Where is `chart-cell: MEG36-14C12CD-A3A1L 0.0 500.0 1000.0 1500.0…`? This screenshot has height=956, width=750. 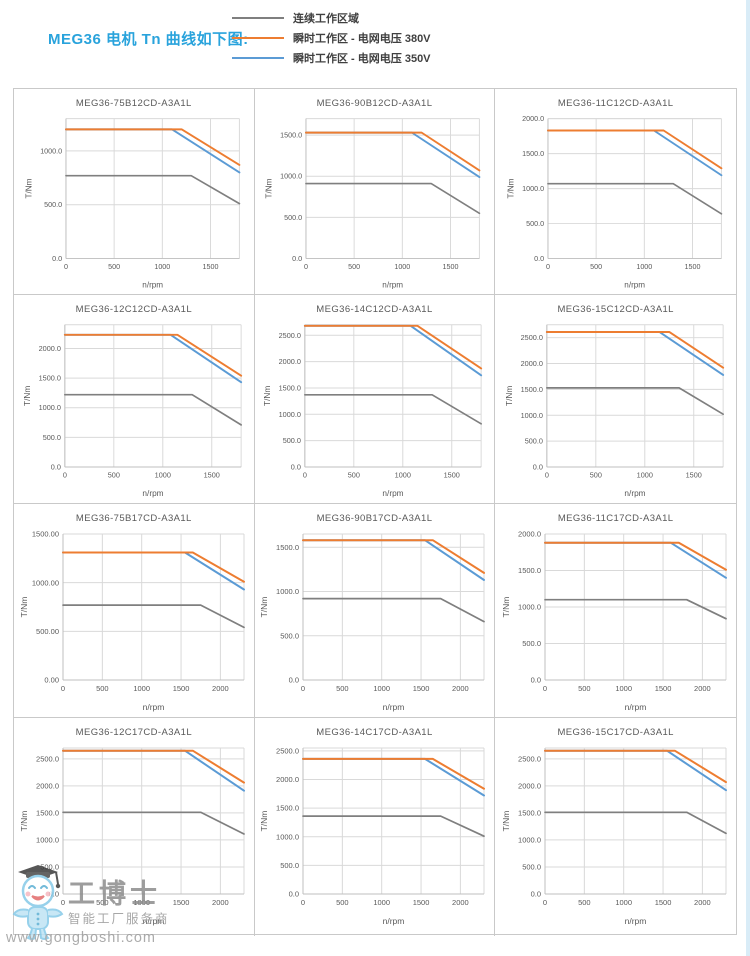 chart-cell: MEG36-14C12CD-A3A1L 0.0 500.0 1000.0 1500.0… is located at coordinates (375, 399).